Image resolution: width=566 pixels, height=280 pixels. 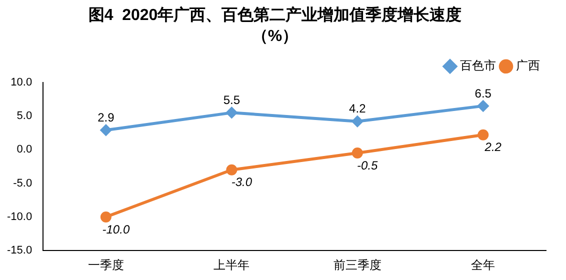 I want to click on legend-label: 广西, so click(x=528, y=65).